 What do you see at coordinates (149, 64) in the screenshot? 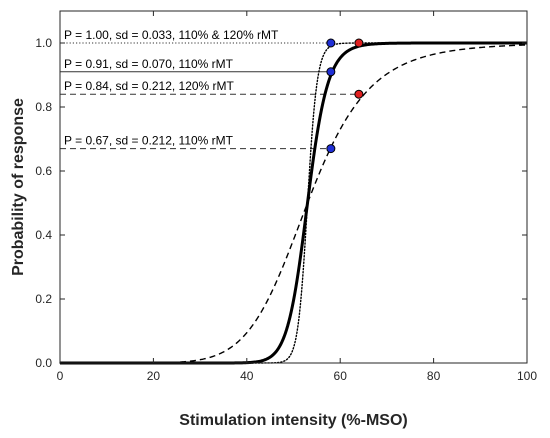
I see `annotation-label: P = 0.91, sd = 0.070, 110% rMT` at bounding box center [149, 64].